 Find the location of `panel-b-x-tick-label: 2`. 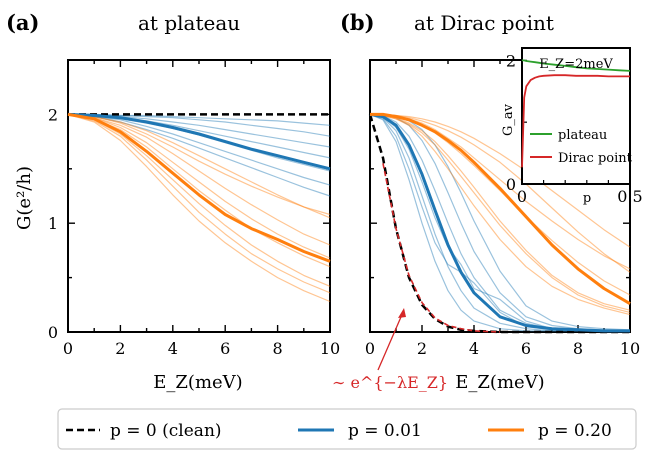

panel-b-x-tick-label: 2 is located at coordinates (422, 348).